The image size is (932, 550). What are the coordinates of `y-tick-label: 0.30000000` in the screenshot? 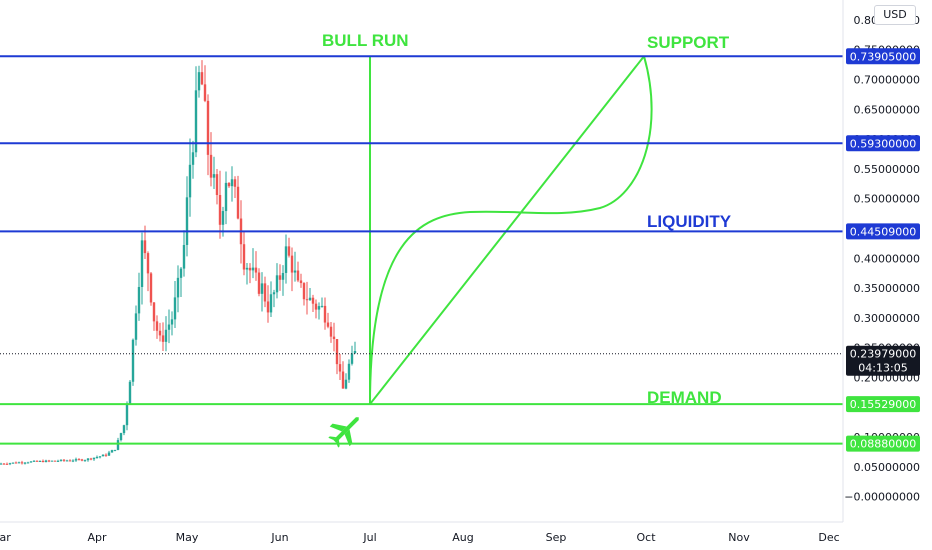 It's located at (887, 318).